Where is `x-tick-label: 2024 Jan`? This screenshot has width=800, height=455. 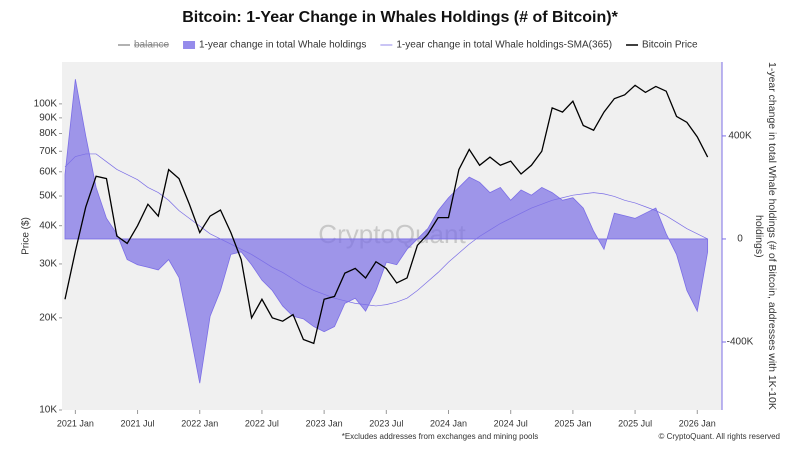
x-tick-label: 2024 Jan is located at coordinates (448, 423).